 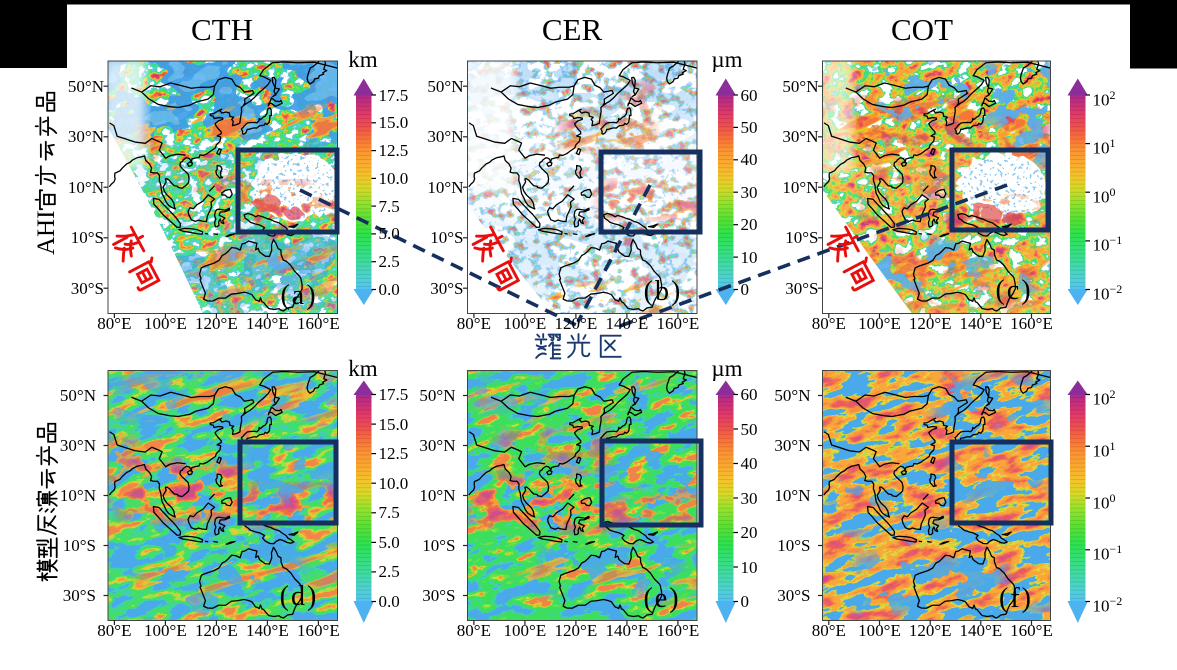 What do you see at coordinates (46, 233) in the screenshot?
I see `svg-text: AHI` at bounding box center [46, 233].